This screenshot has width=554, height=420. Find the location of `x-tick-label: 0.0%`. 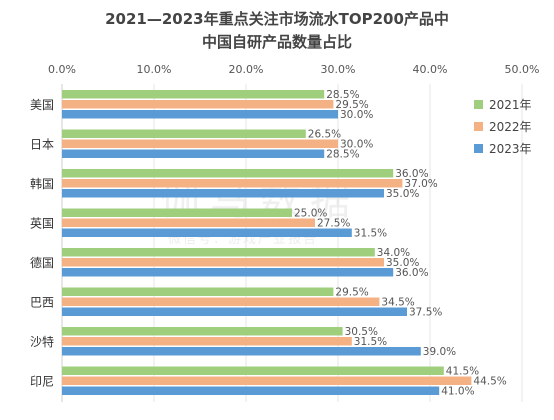

x-tick-label: 0.0% is located at coordinates (62, 69).